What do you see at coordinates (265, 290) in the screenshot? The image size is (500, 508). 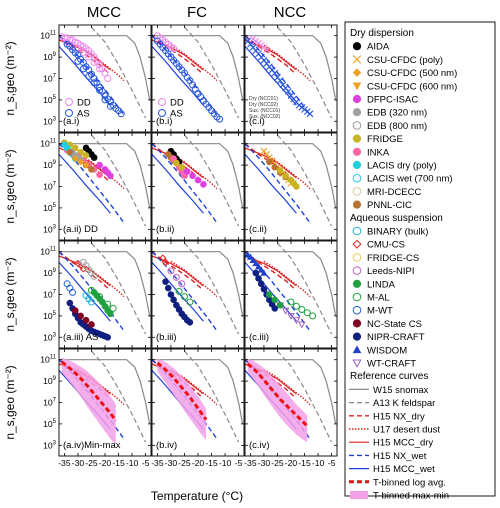 I see `series-nipr-craft` at bounding box center [265, 290].